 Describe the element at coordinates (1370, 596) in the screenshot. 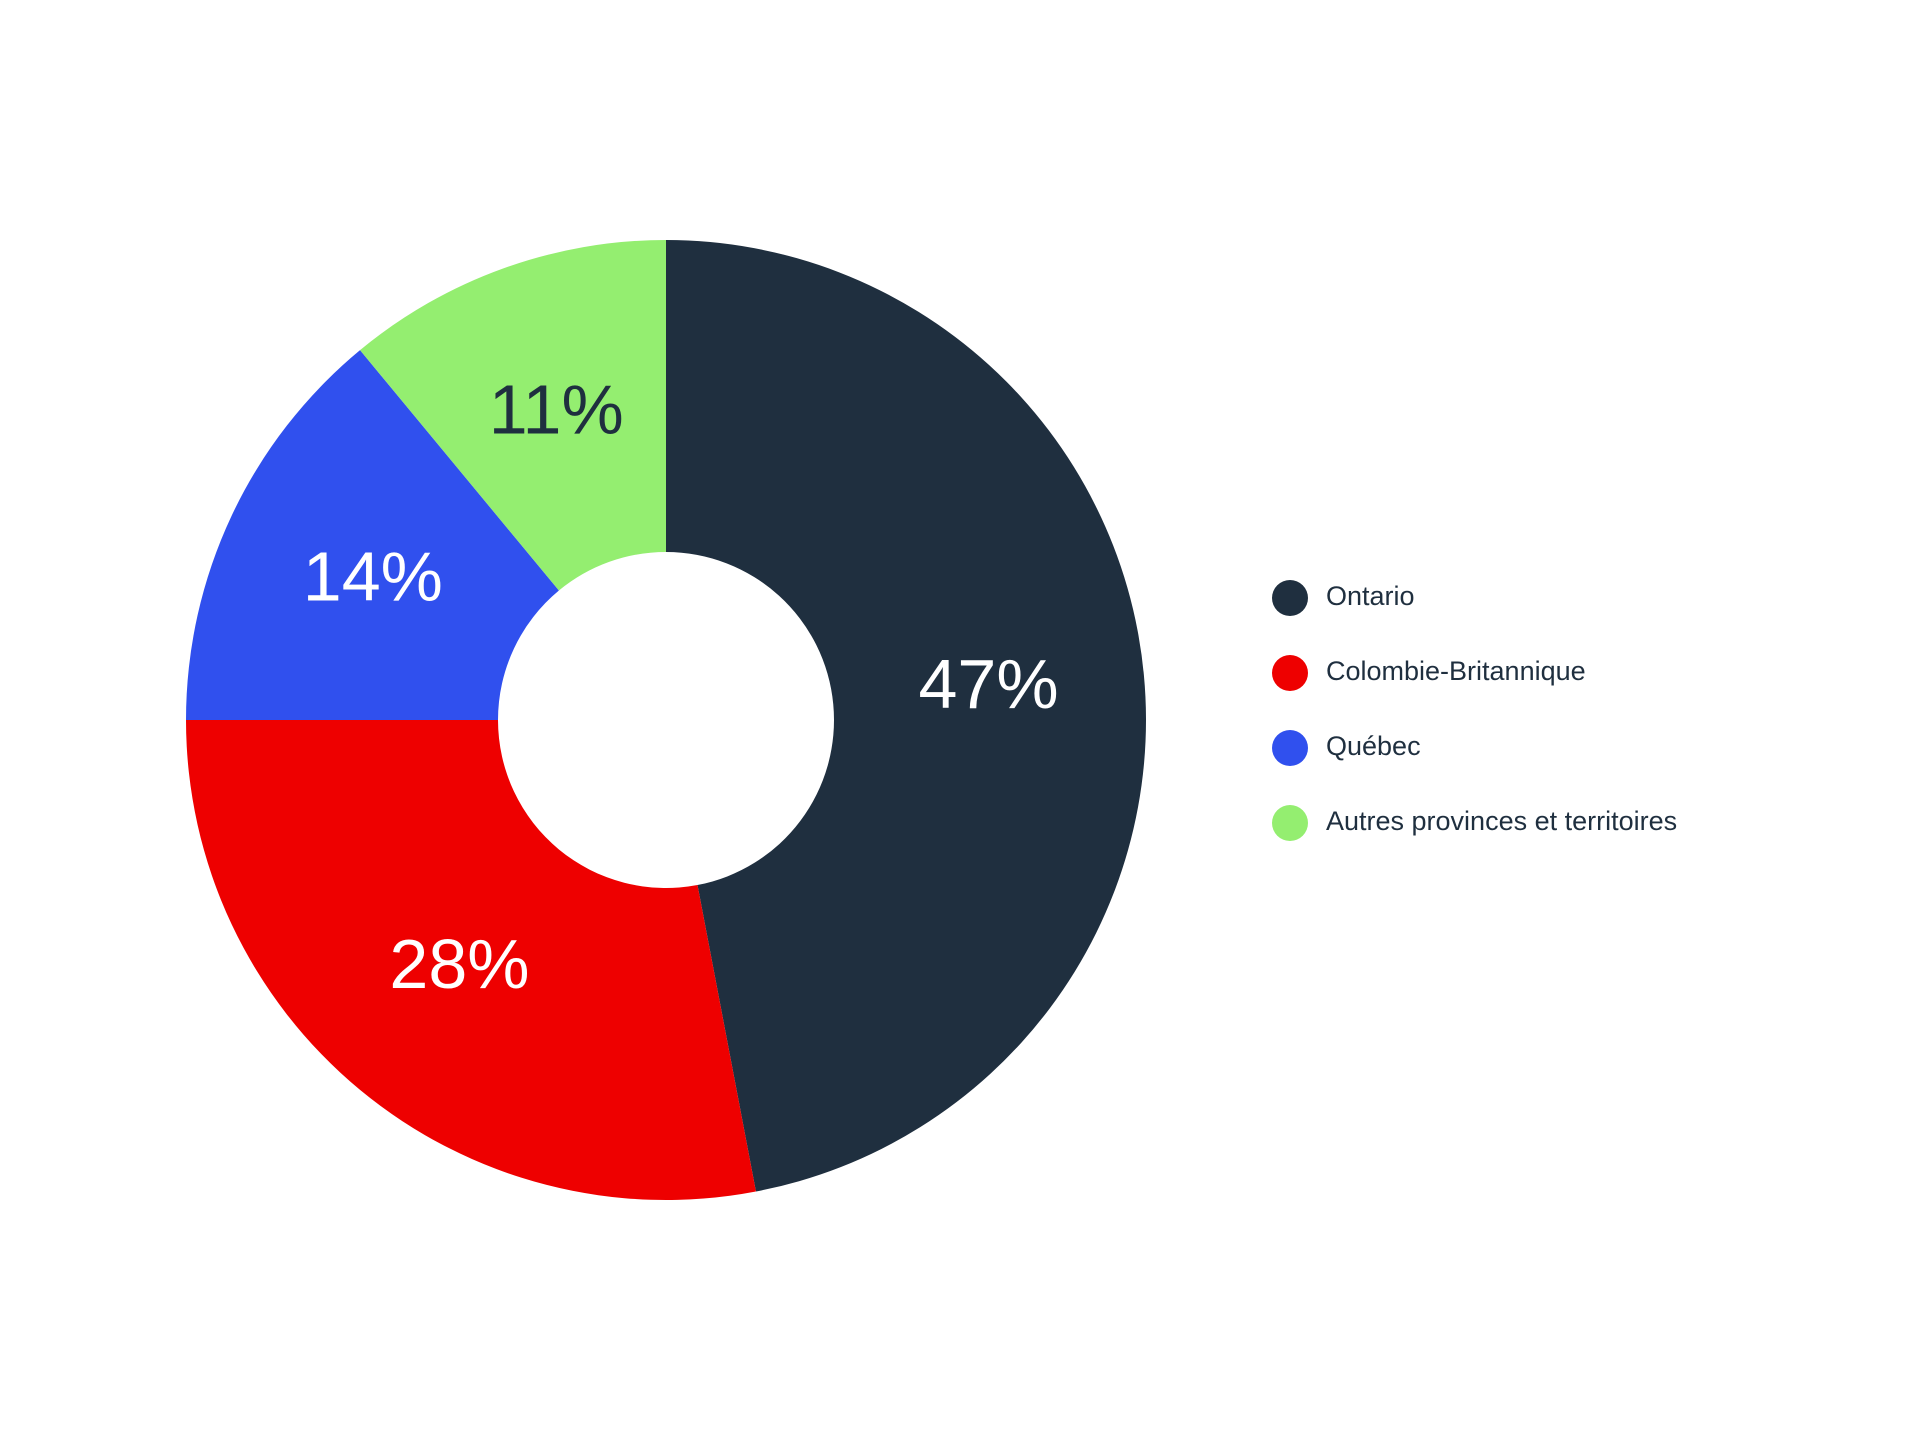

I see `legend-label: Ontario` at that location.